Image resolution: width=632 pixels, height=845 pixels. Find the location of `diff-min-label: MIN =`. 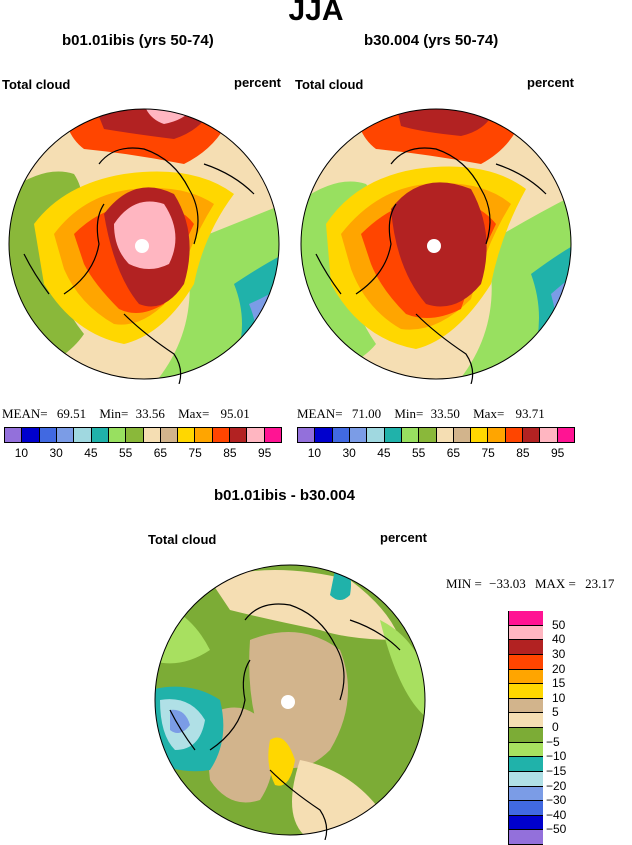

diff-min-label: MIN = is located at coordinates (464, 583).